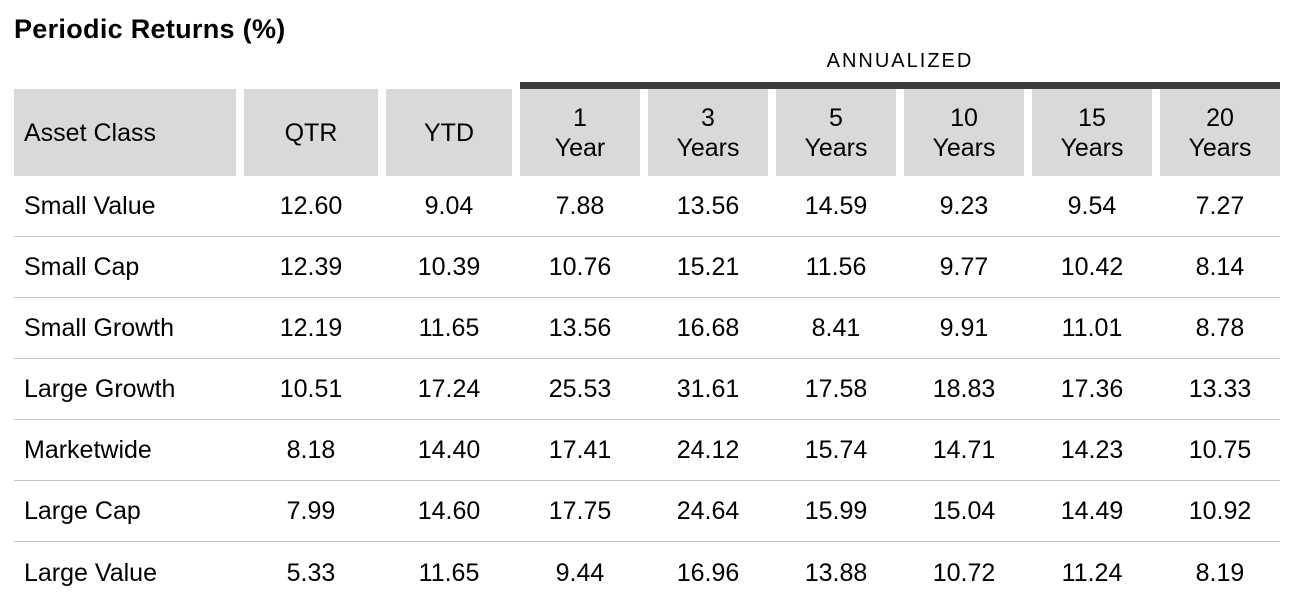 This screenshot has width=1297, height=611. I want to click on 1-year-cell: 17.75, so click(580, 511).